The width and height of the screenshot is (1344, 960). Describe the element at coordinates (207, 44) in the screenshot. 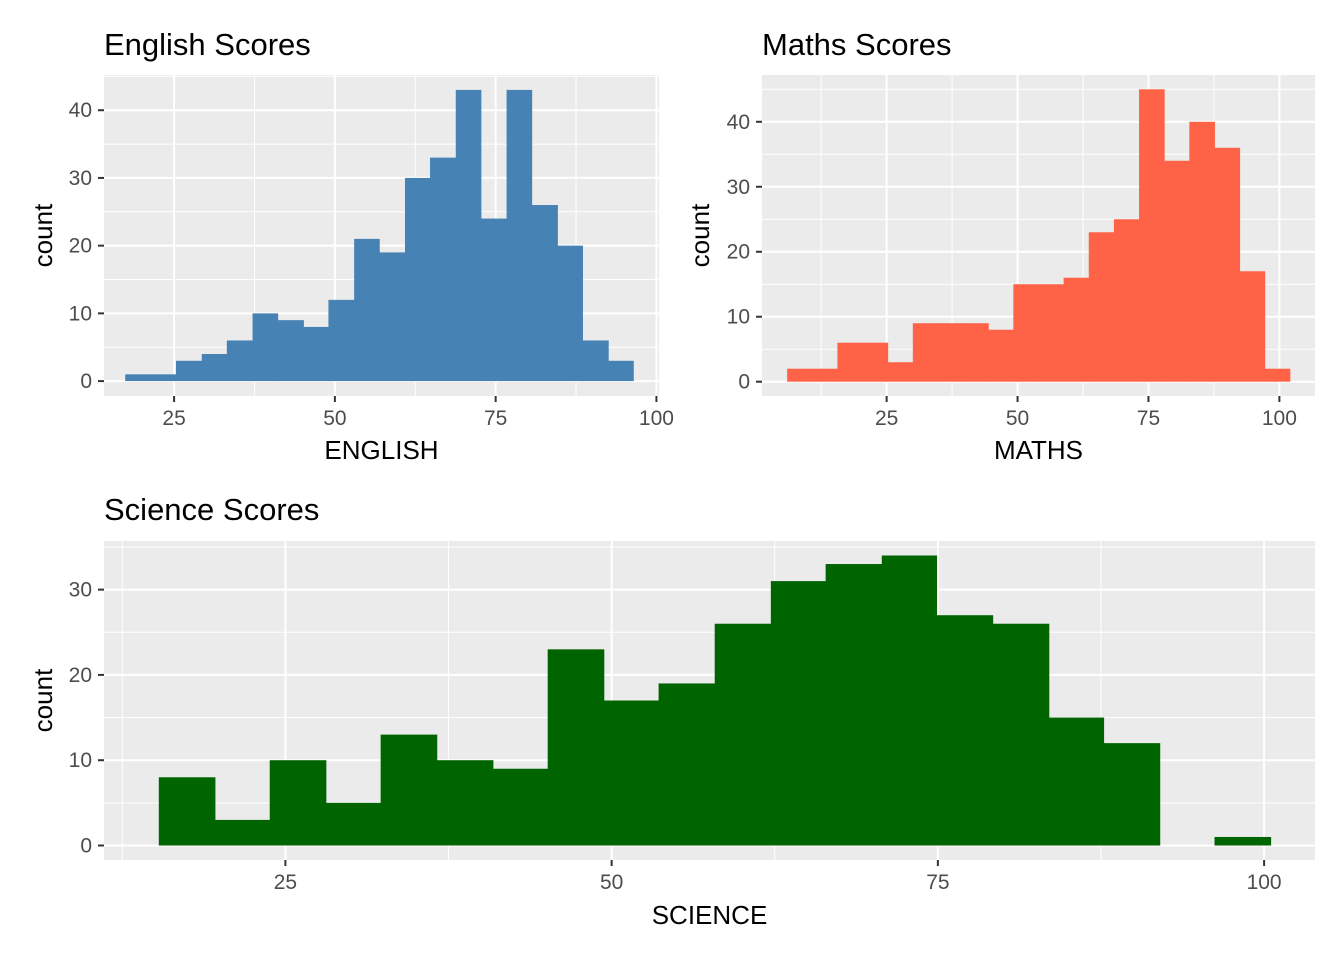

I see `english-scores-title: English Scores` at that location.